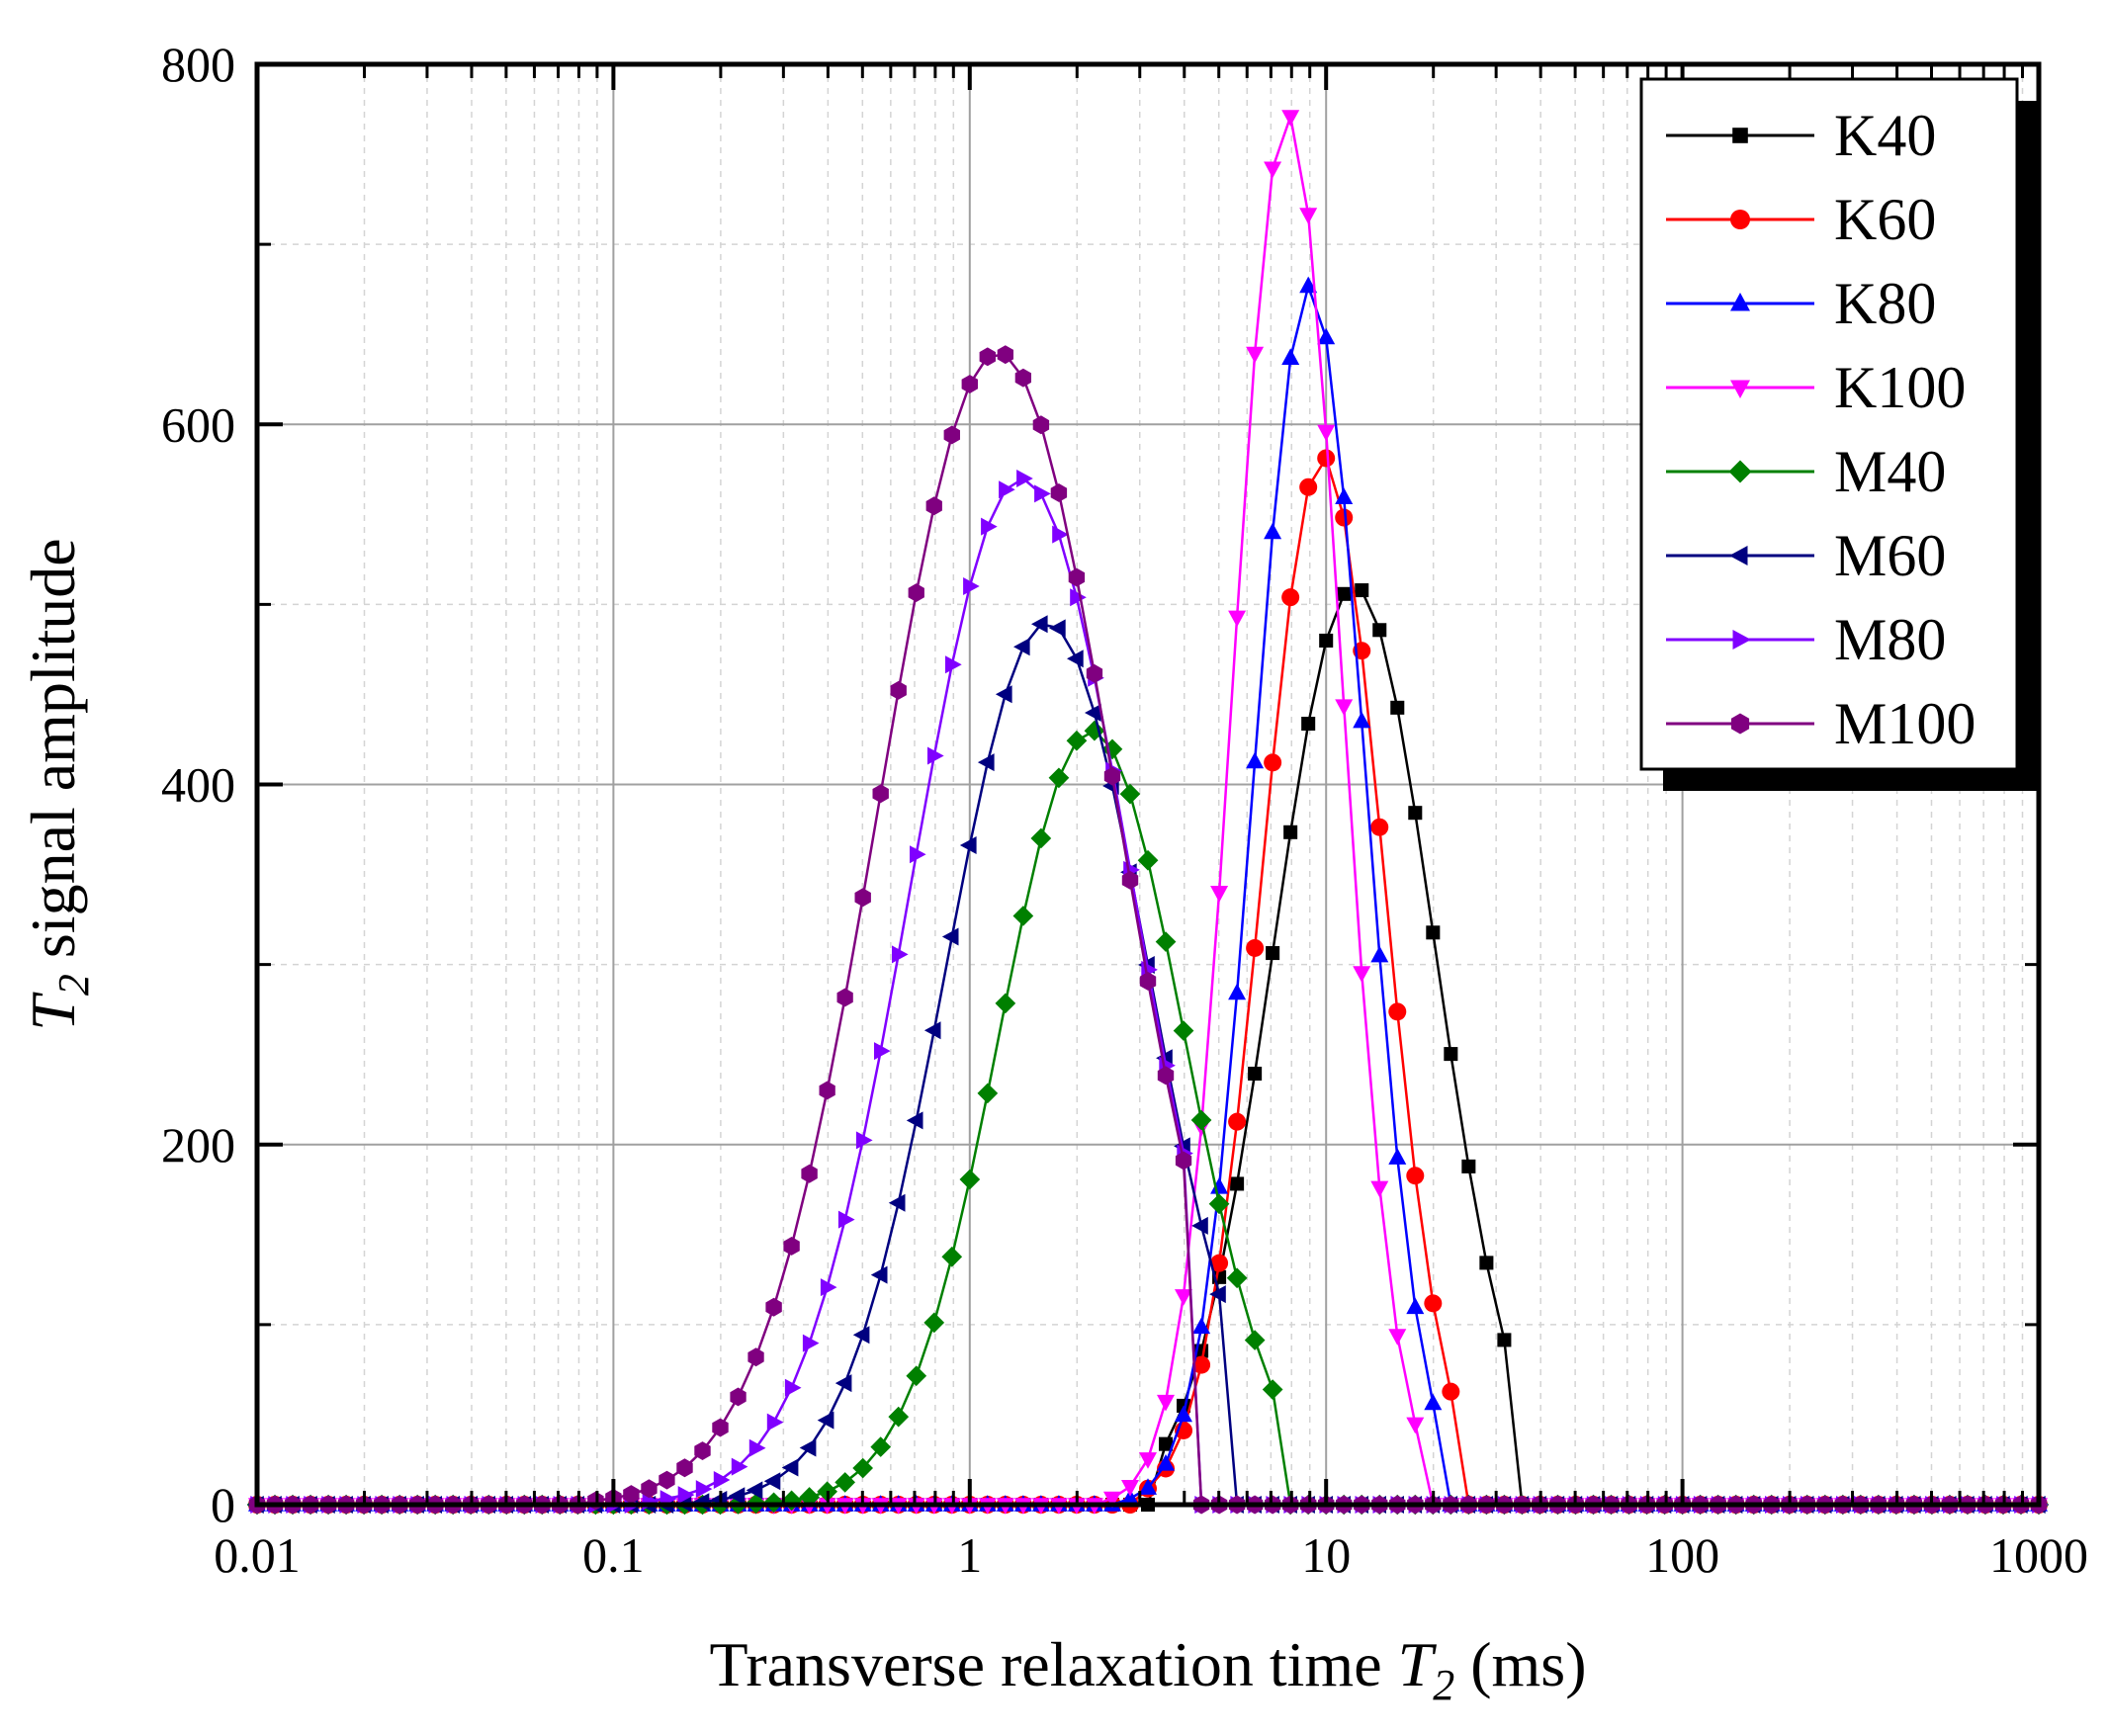  Describe the element at coordinates (1816, 387) in the screenshot. I see `legend-item-k100: K100` at that location.